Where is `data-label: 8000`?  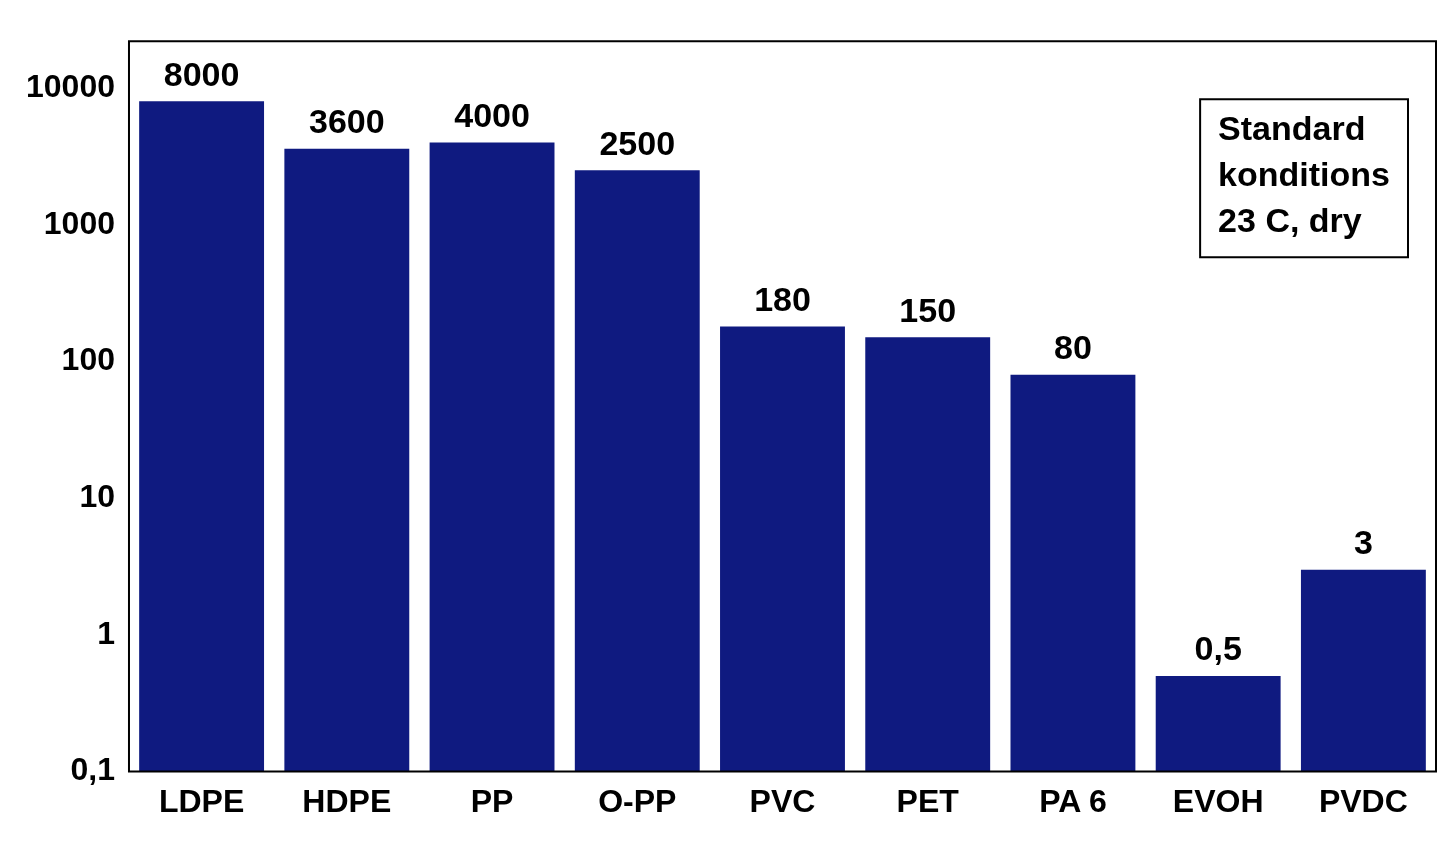 data-label: 8000 is located at coordinates (201, 73).